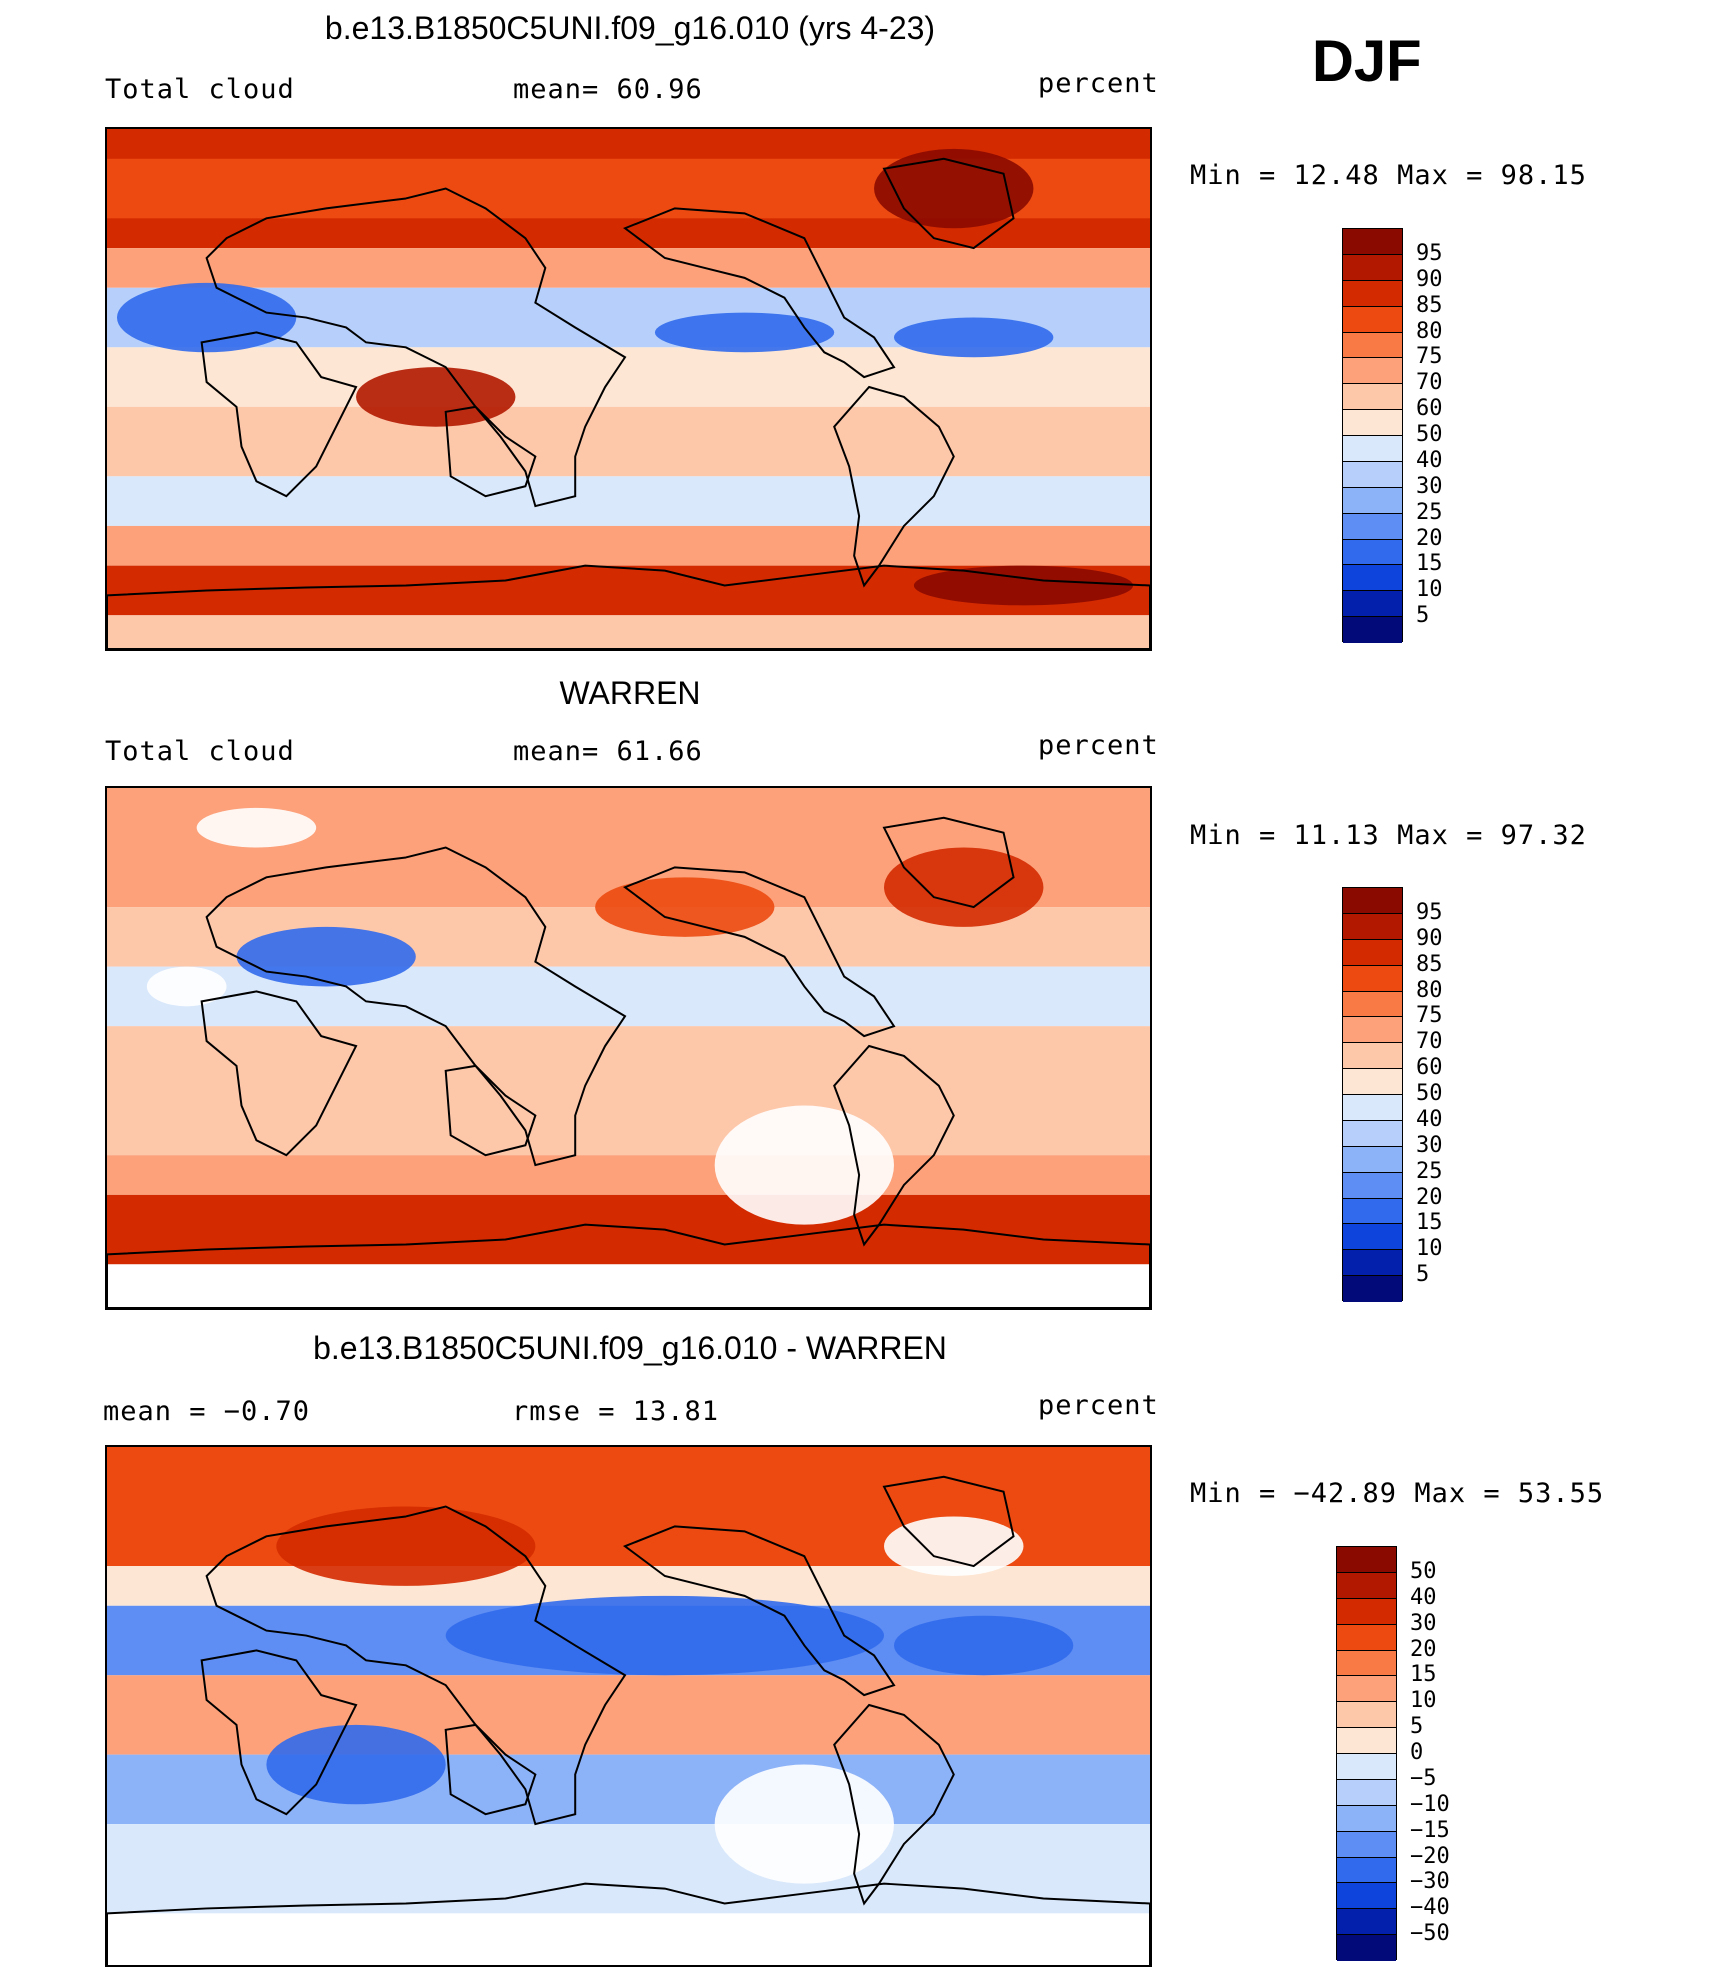 Image resolution: width=1710 pixels, height=1967 pixels. Describe the element at coordinates (630, 693) in the screenshot. I see `panel-title: WARREN` at that location.